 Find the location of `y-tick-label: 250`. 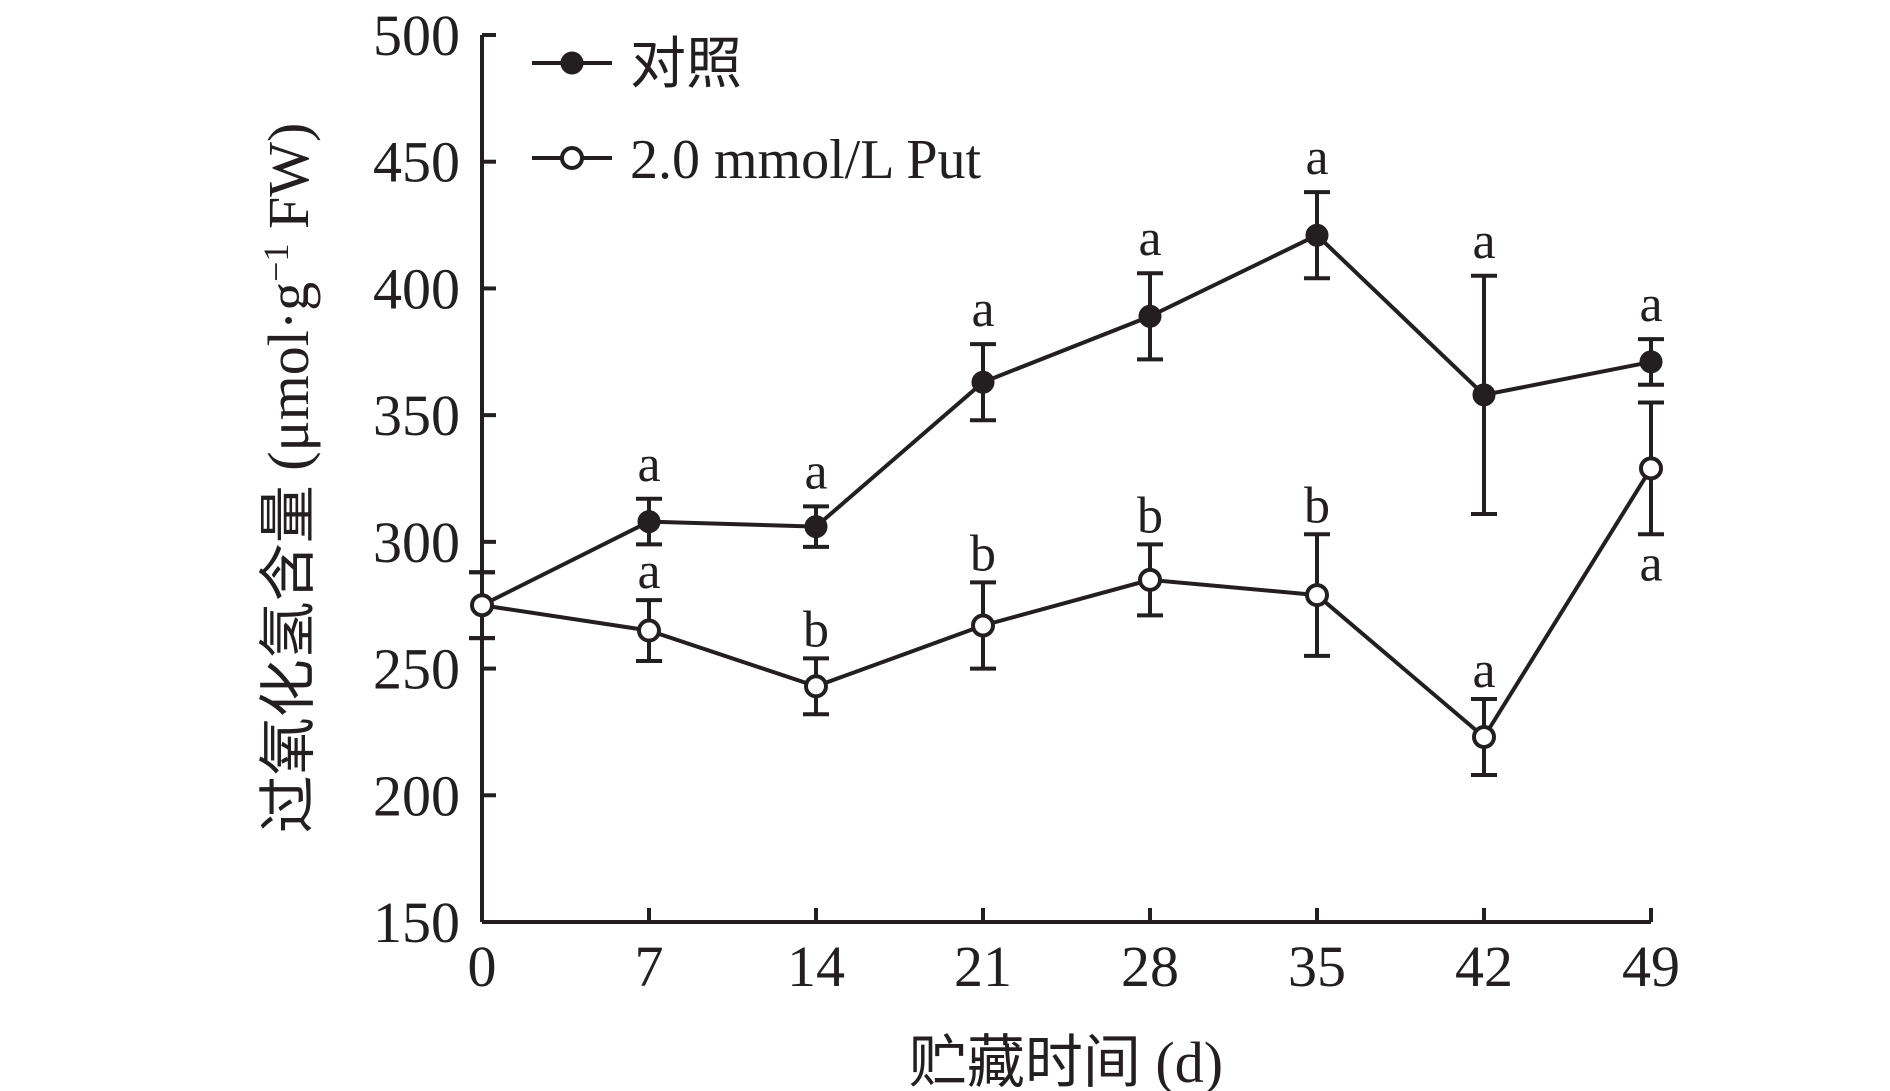

y-tick-label: 250 is located at coordinates (416, 669).